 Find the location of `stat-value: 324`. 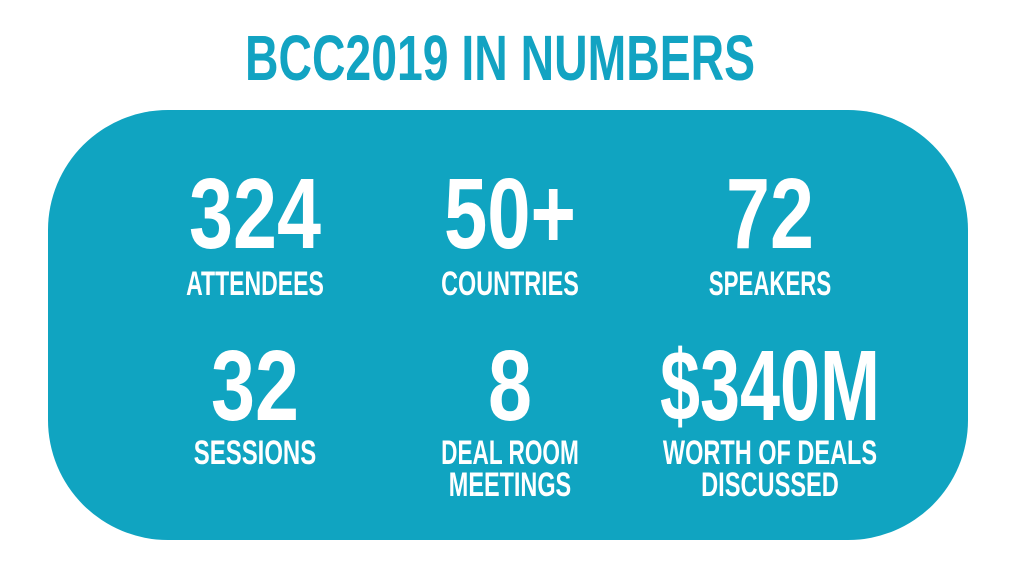

stat-value: 324 is located at coordinates (255, 214).